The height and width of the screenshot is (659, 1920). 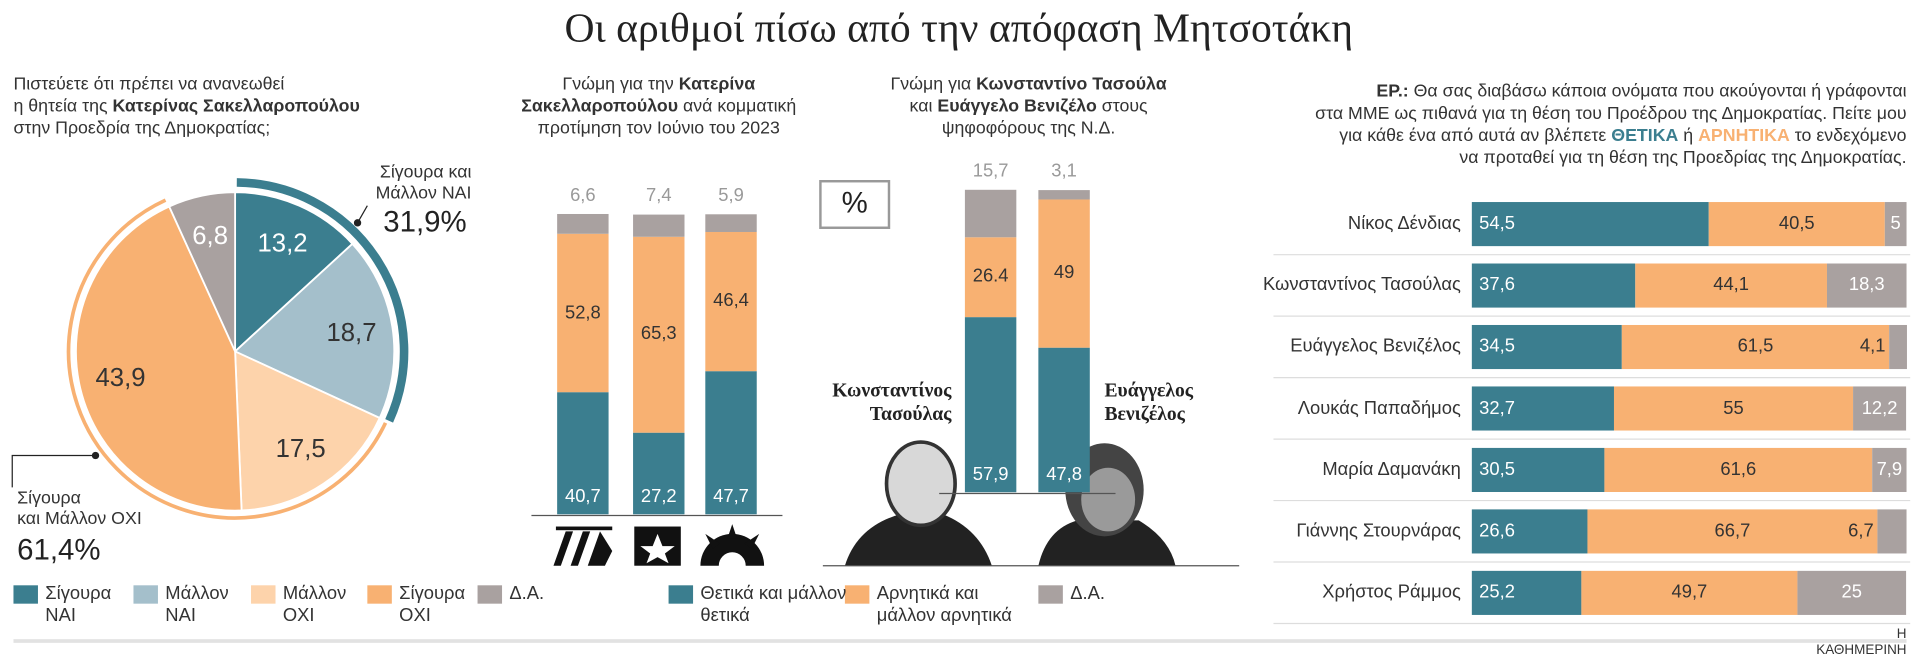 I want to click on slice-label: 43,9, so click(x=120, y=378).